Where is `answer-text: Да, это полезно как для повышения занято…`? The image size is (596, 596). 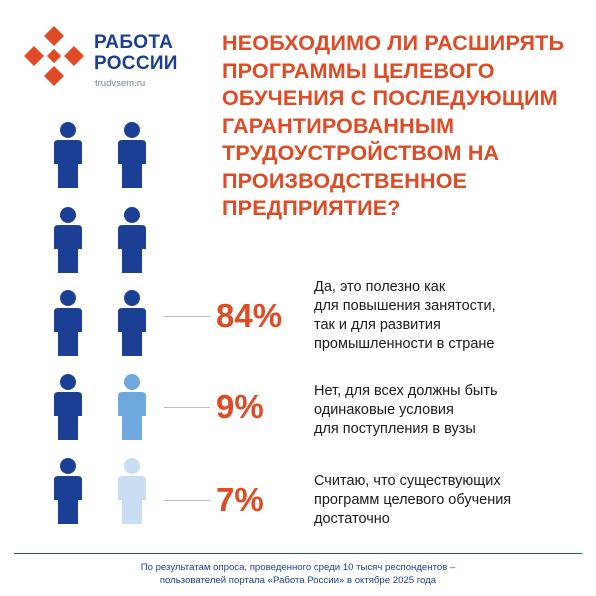
answer-text: Да, это полезно как для повышения занято… is located at coordinates (405, 315).